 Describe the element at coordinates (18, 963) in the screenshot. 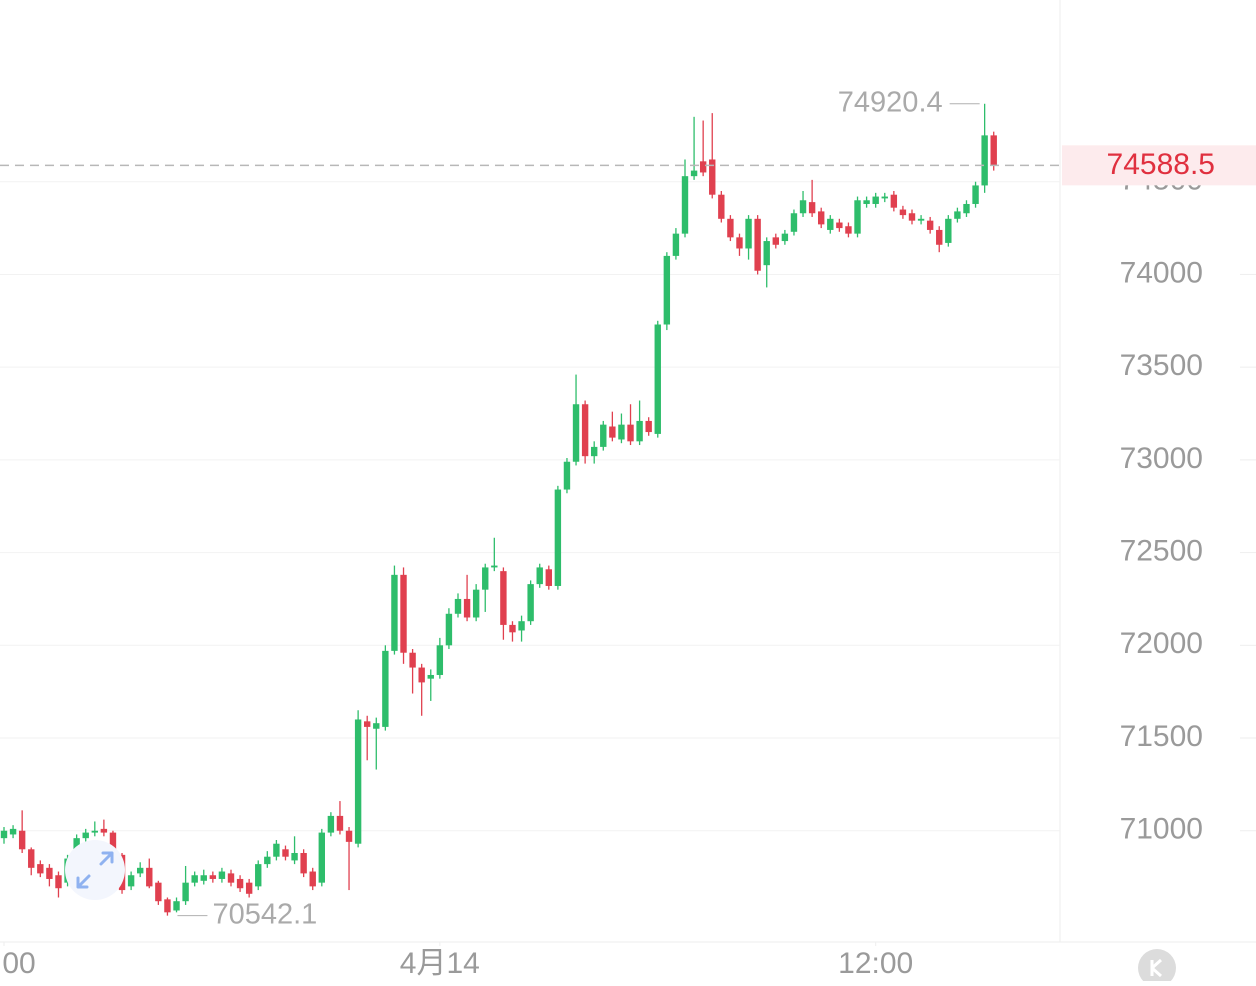

I see `x-tick-label: 00` at that location.